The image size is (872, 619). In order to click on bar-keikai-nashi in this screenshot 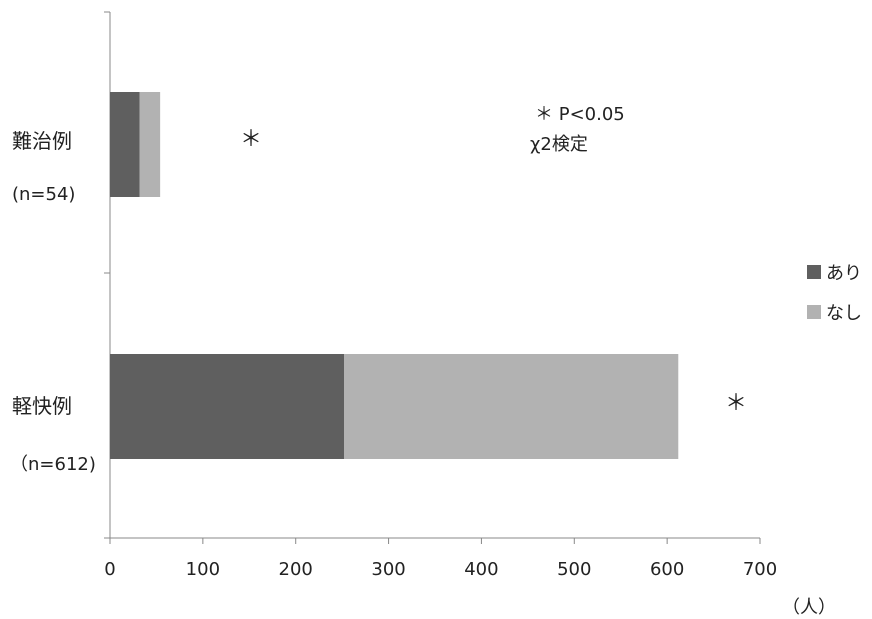, I will do `click(511, 406)`.